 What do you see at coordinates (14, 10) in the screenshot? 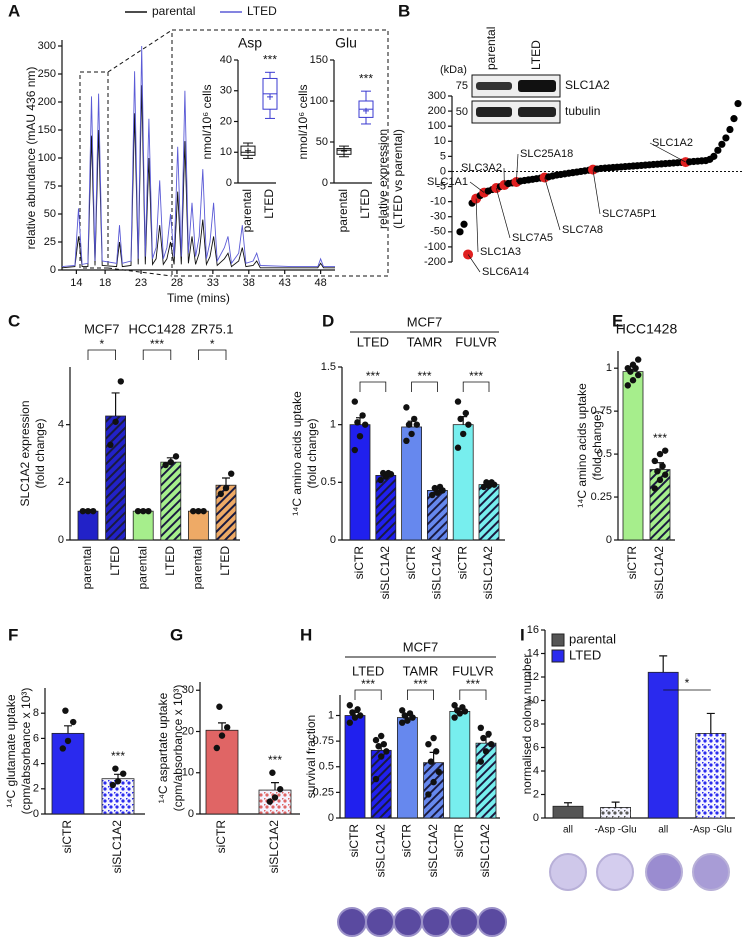
I see `panel-letter: A` at bounding box center [14, 10].